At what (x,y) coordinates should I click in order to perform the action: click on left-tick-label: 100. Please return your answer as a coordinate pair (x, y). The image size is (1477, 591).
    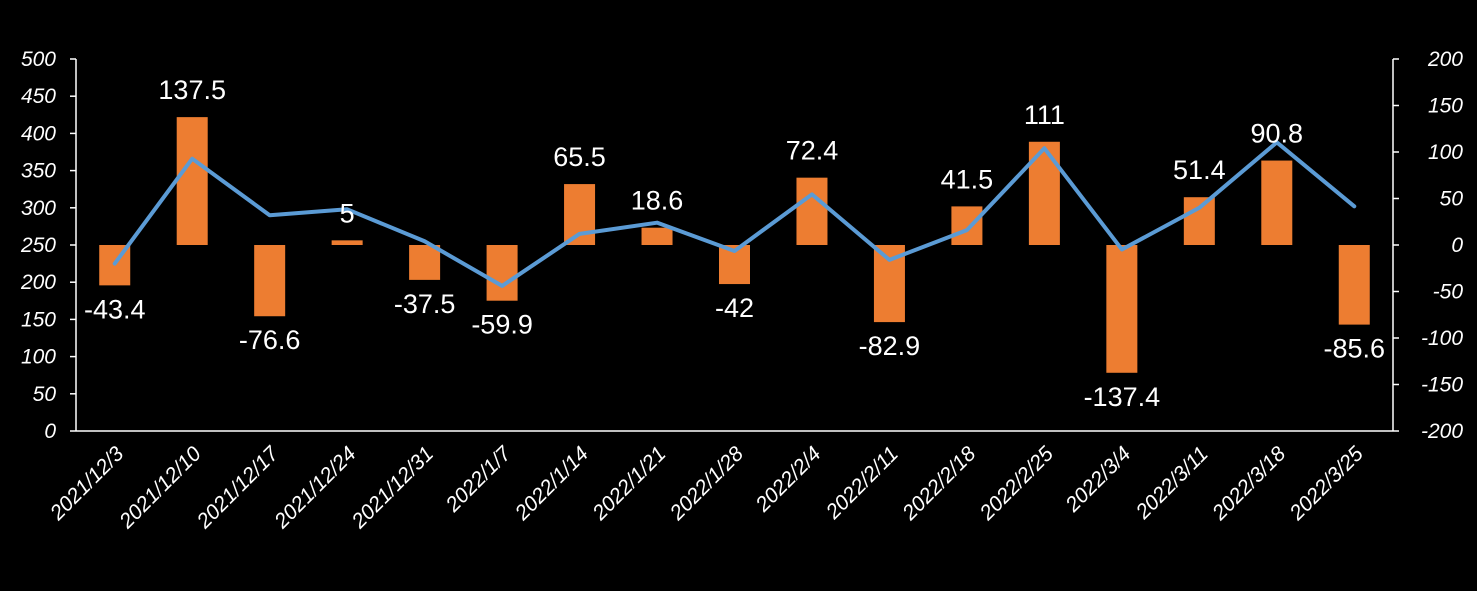
    Looking at the image, I should click on (38, 357).